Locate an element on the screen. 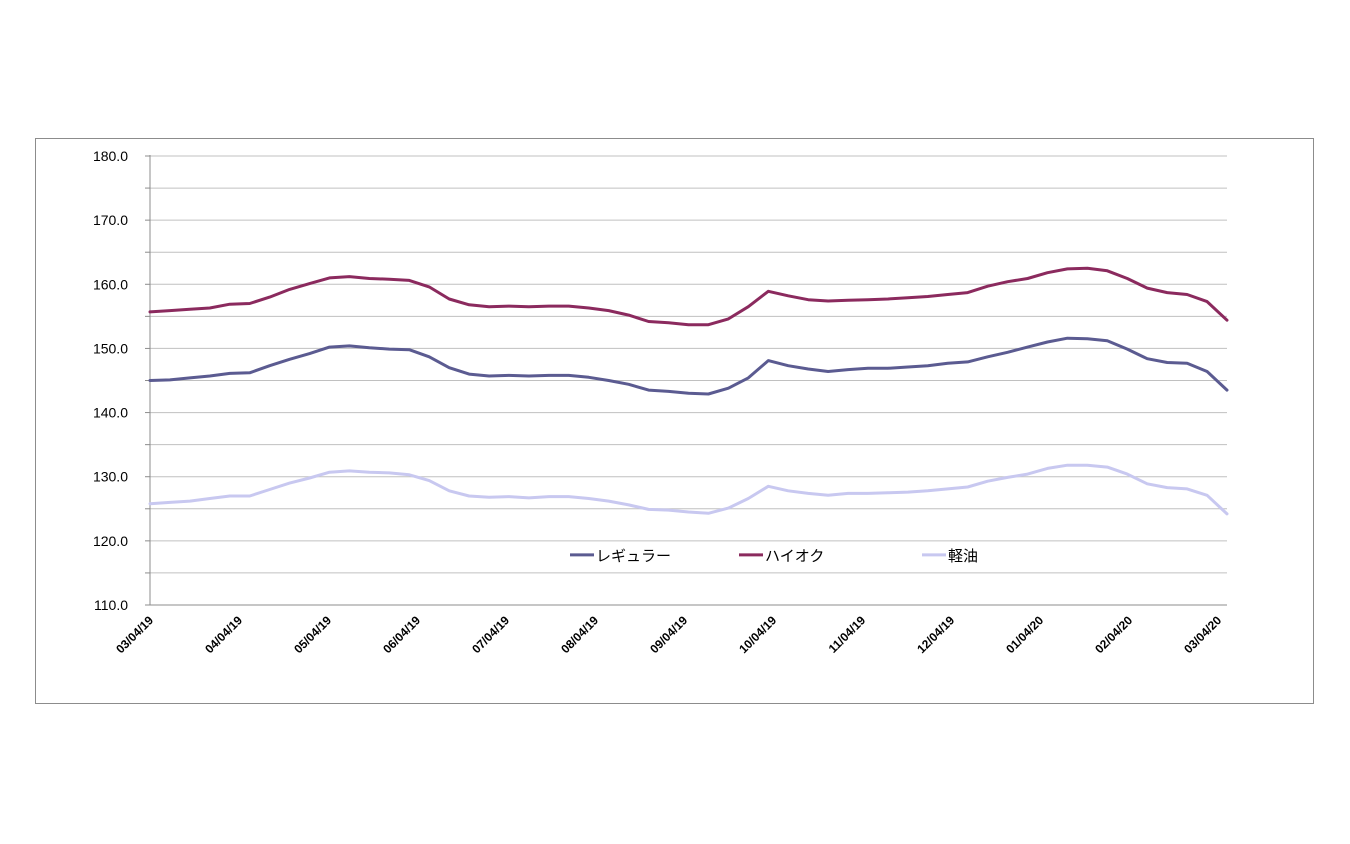 This screenshot has width=1350, height=844. x-tick-label: 01/04/20 is located at coordinates (1024, 634).